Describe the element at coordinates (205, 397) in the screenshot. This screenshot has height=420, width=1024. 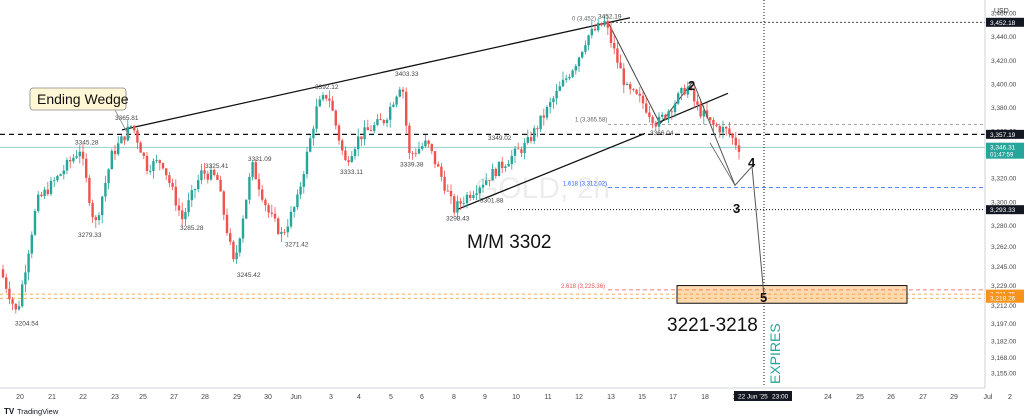
I see `time-tick-label: 28` at that location.